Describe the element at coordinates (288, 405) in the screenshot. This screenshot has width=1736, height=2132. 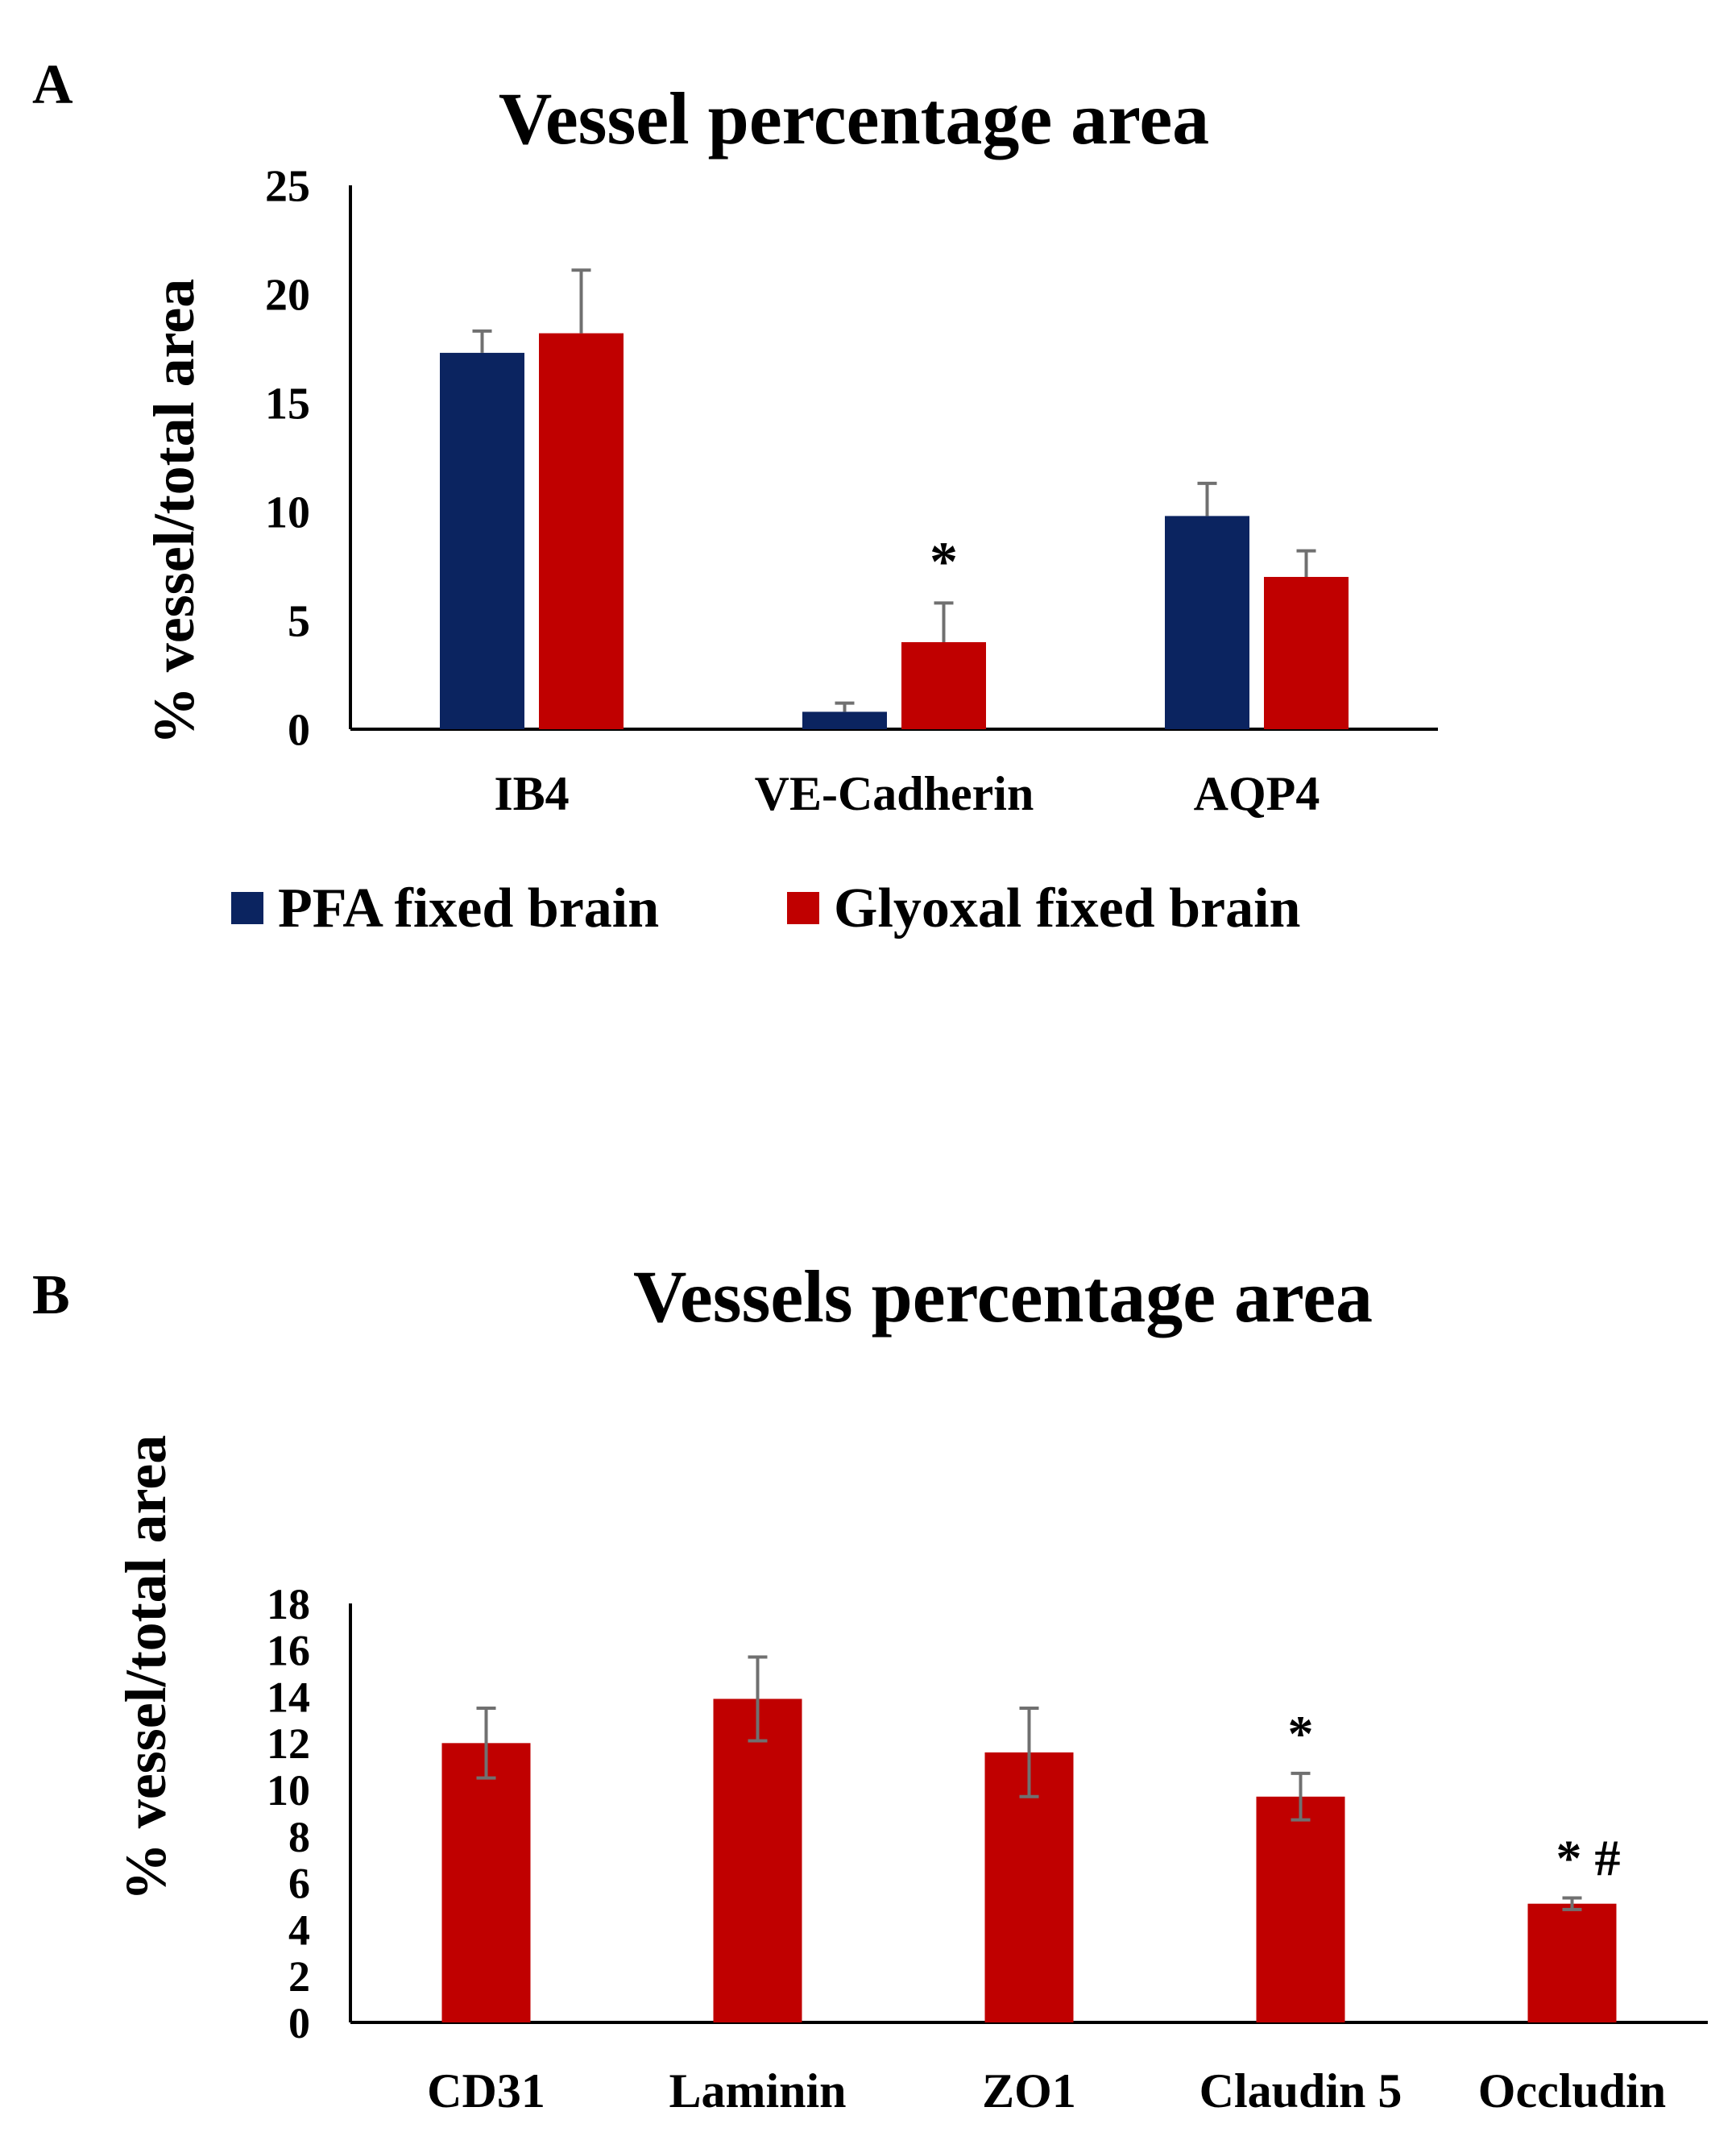
I see `panel-a-y-tick-label: 15` at that location.